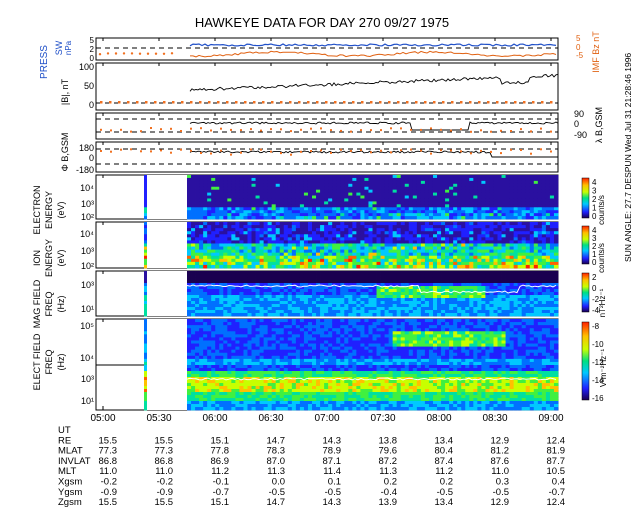 The image size is (640, 512). Describe the element at coordinates (145, 303) in the screenshot. I see `spectro-stripe-cell` at that location.